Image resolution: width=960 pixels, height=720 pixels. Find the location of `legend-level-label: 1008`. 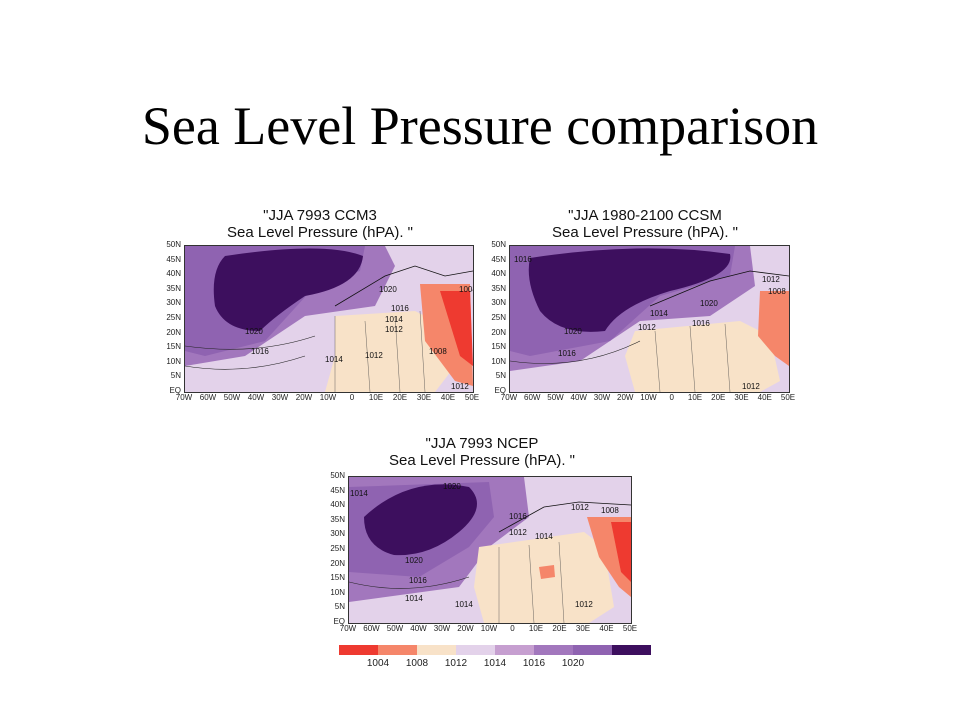

legend-level-label: 1008 is located at coordinates (417, 663).